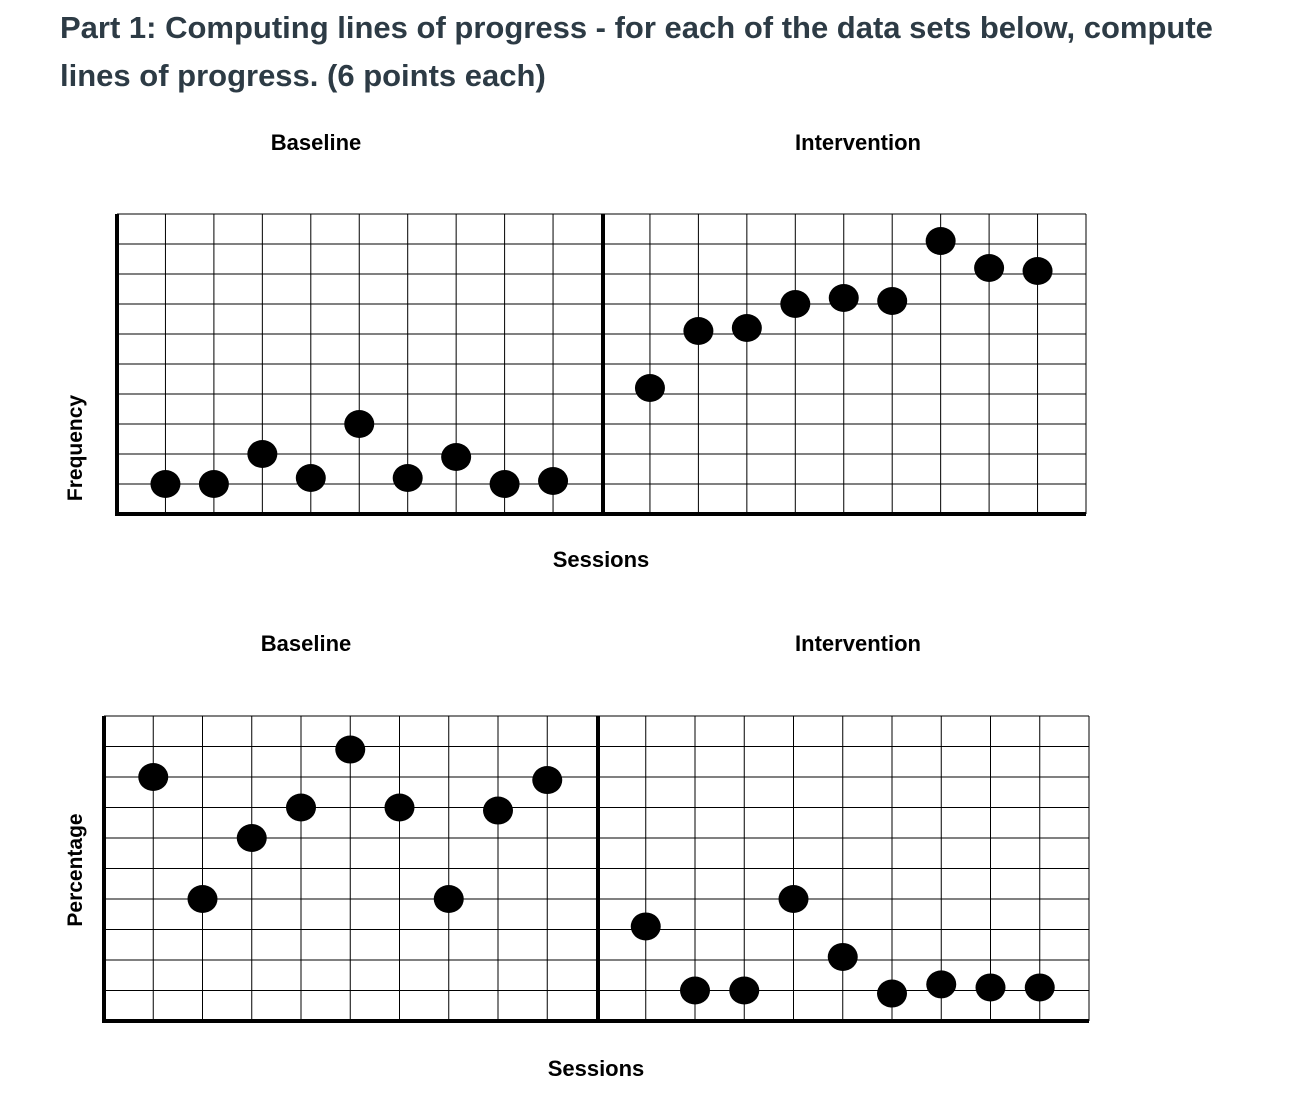 The height and width of the screenshot is (1100, 1308). What do you see at coordinates (75, 448) in the screenshot?
I see `y-axis-label: Frequency` at bounding box center [75, 448].